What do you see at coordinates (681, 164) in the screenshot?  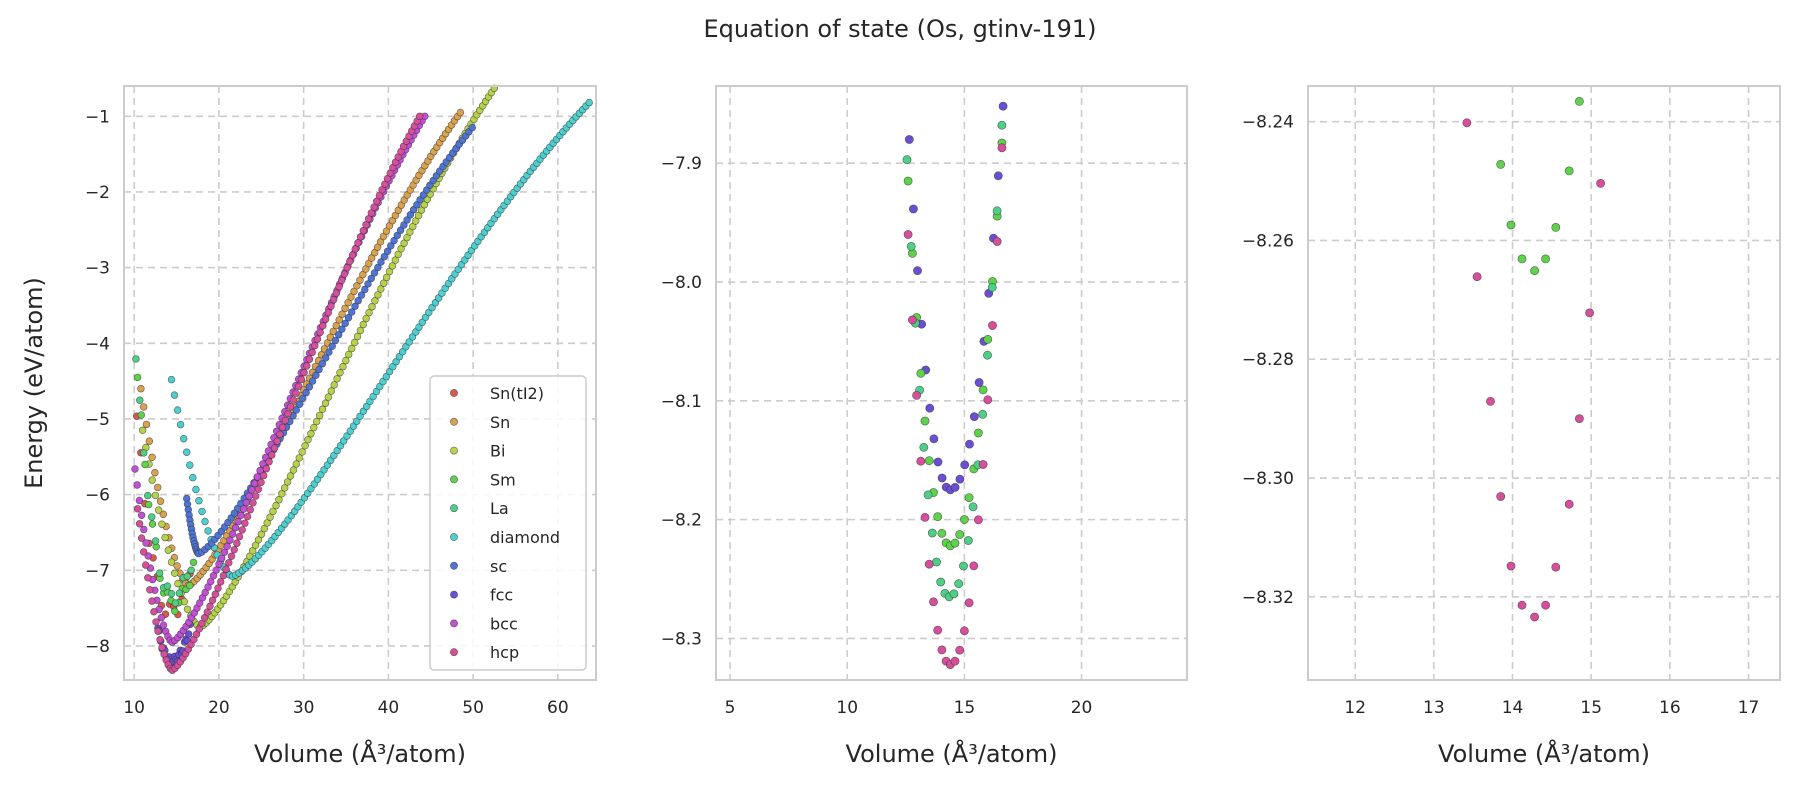 I see `y-tick-label: −7.9` at bounding box center [681, 164].